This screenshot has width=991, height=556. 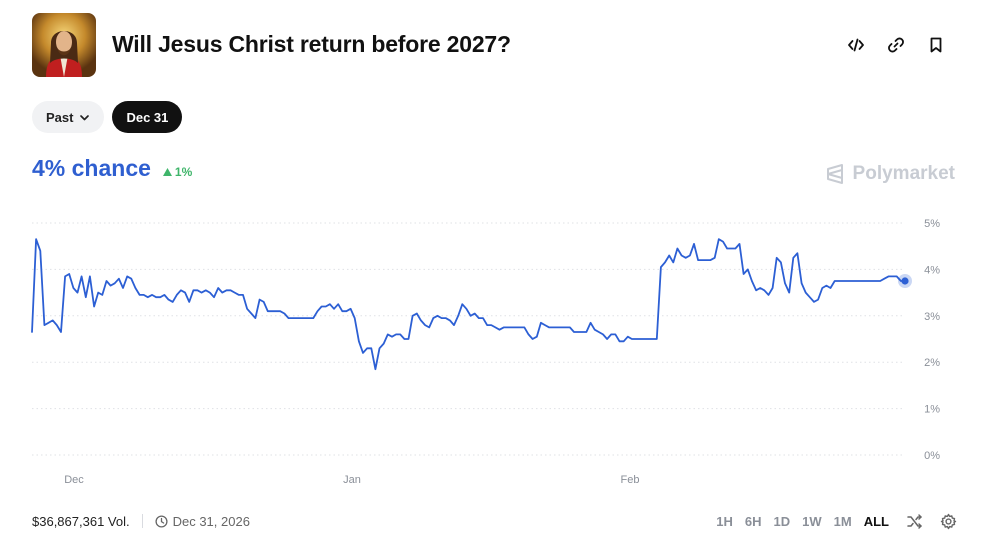 I want to click on footer-divider, so click(x=142, y=521).